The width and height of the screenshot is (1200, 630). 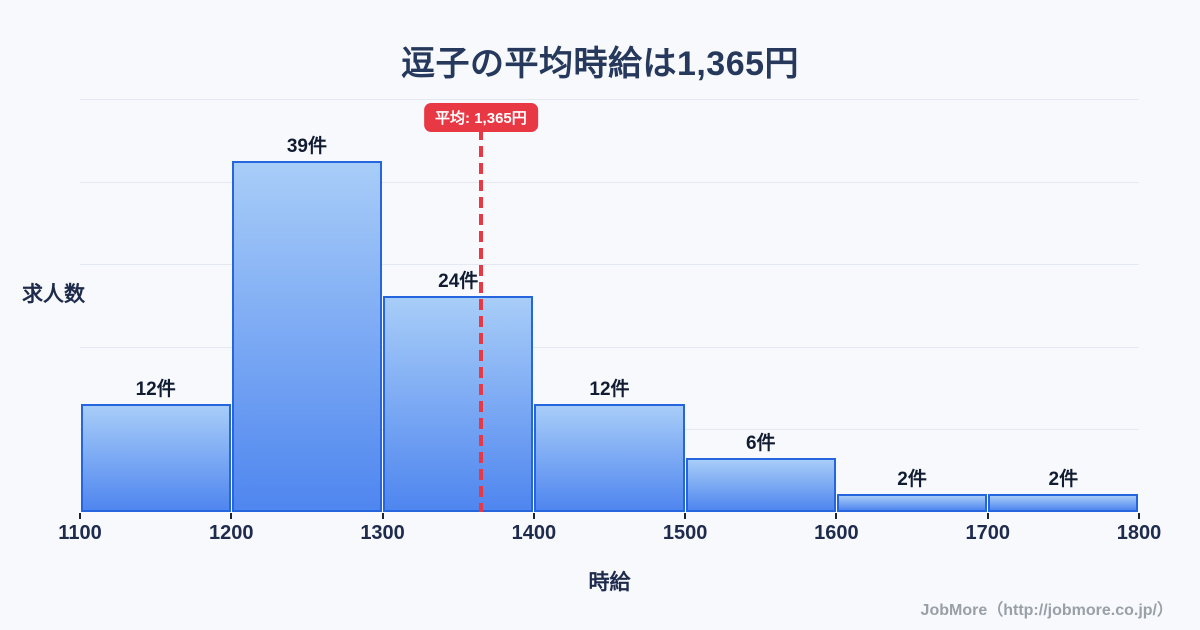 I want to click on footer-credit: JobMore（http://jobmore.co.jp/）, so click(x=1046, y=610).